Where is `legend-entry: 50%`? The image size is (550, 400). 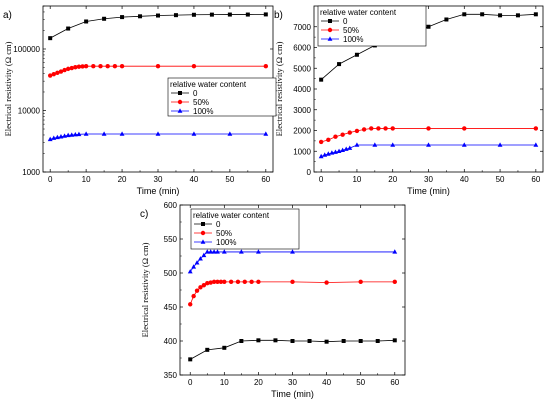 legend-entry: 50% is located at coordinates (351, 30).